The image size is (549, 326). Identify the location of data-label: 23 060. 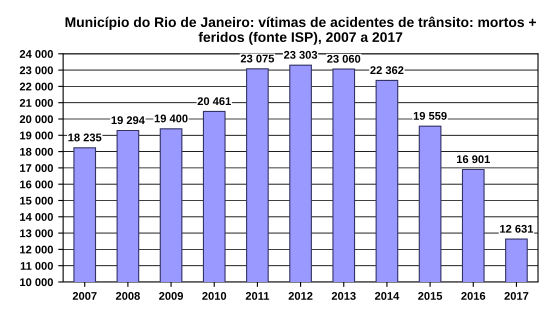
(343, 58).